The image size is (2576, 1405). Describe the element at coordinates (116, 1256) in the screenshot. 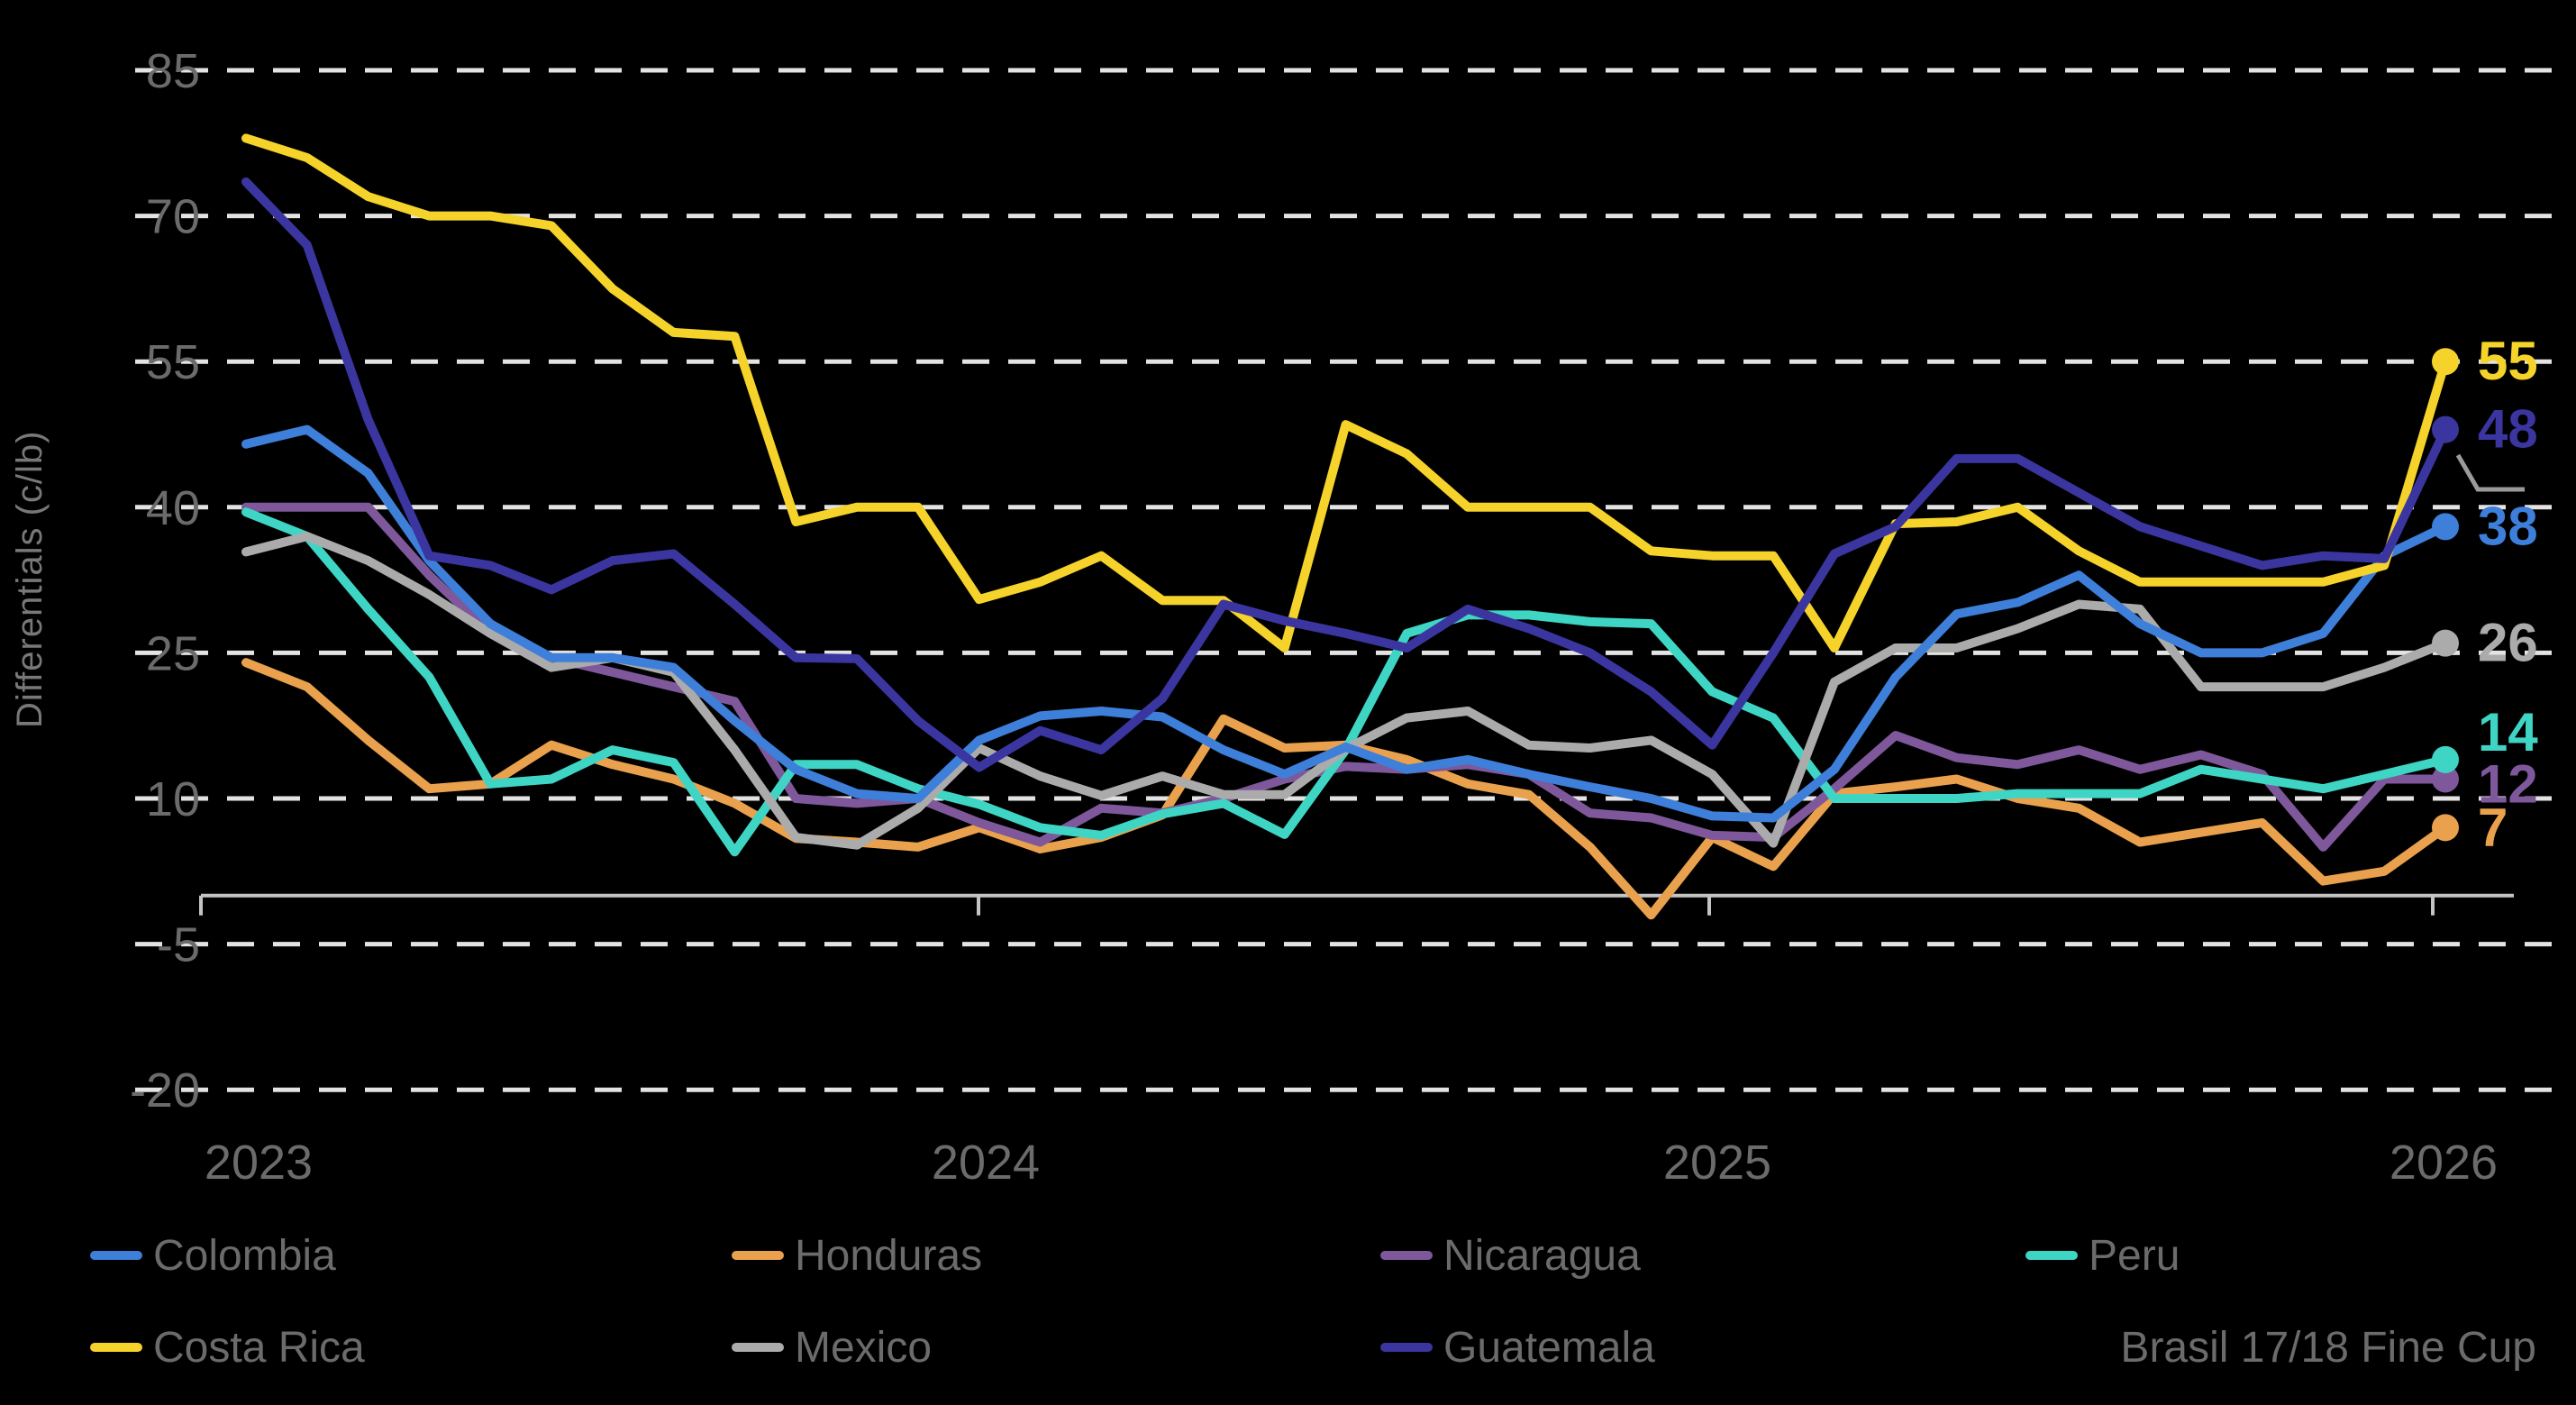

I see `legend-swatch-colombia` at that location.